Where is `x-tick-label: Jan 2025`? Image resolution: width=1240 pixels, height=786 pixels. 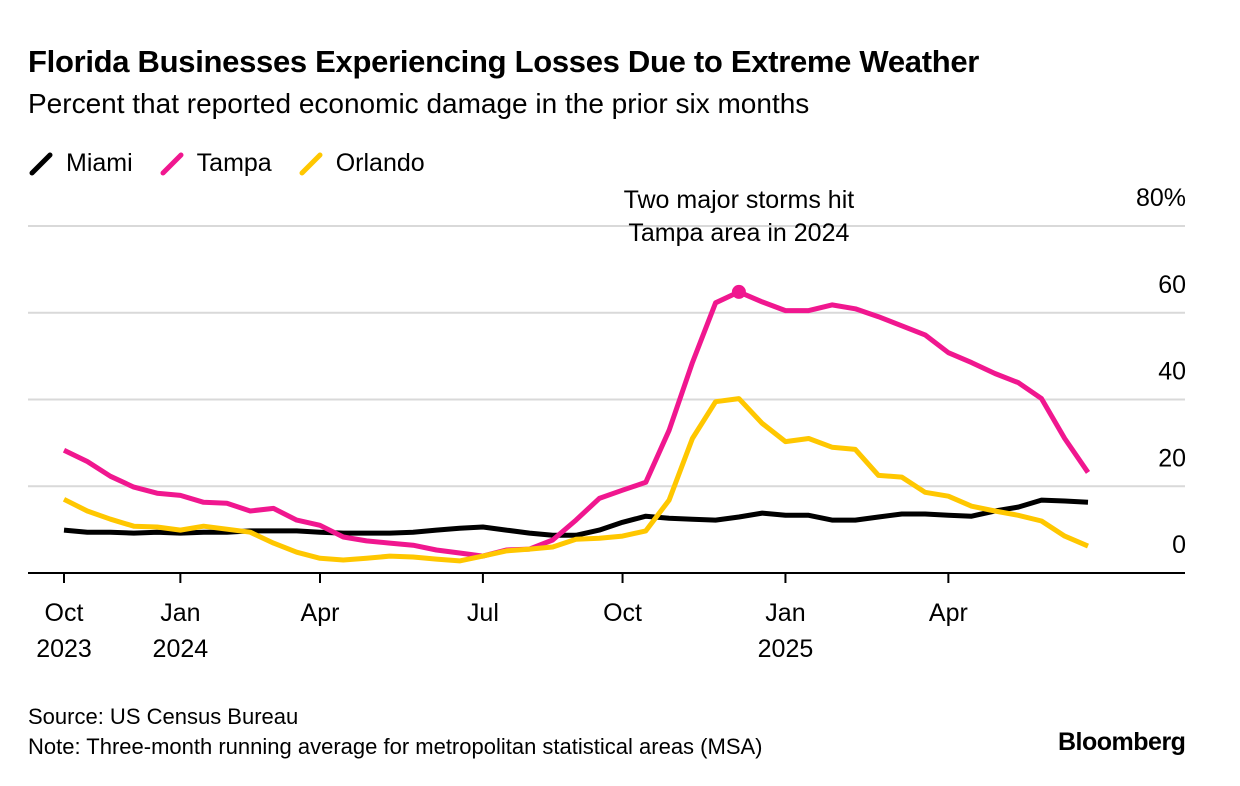 x-tick-label: Jan 2025 is located at coordinates (785, 631).